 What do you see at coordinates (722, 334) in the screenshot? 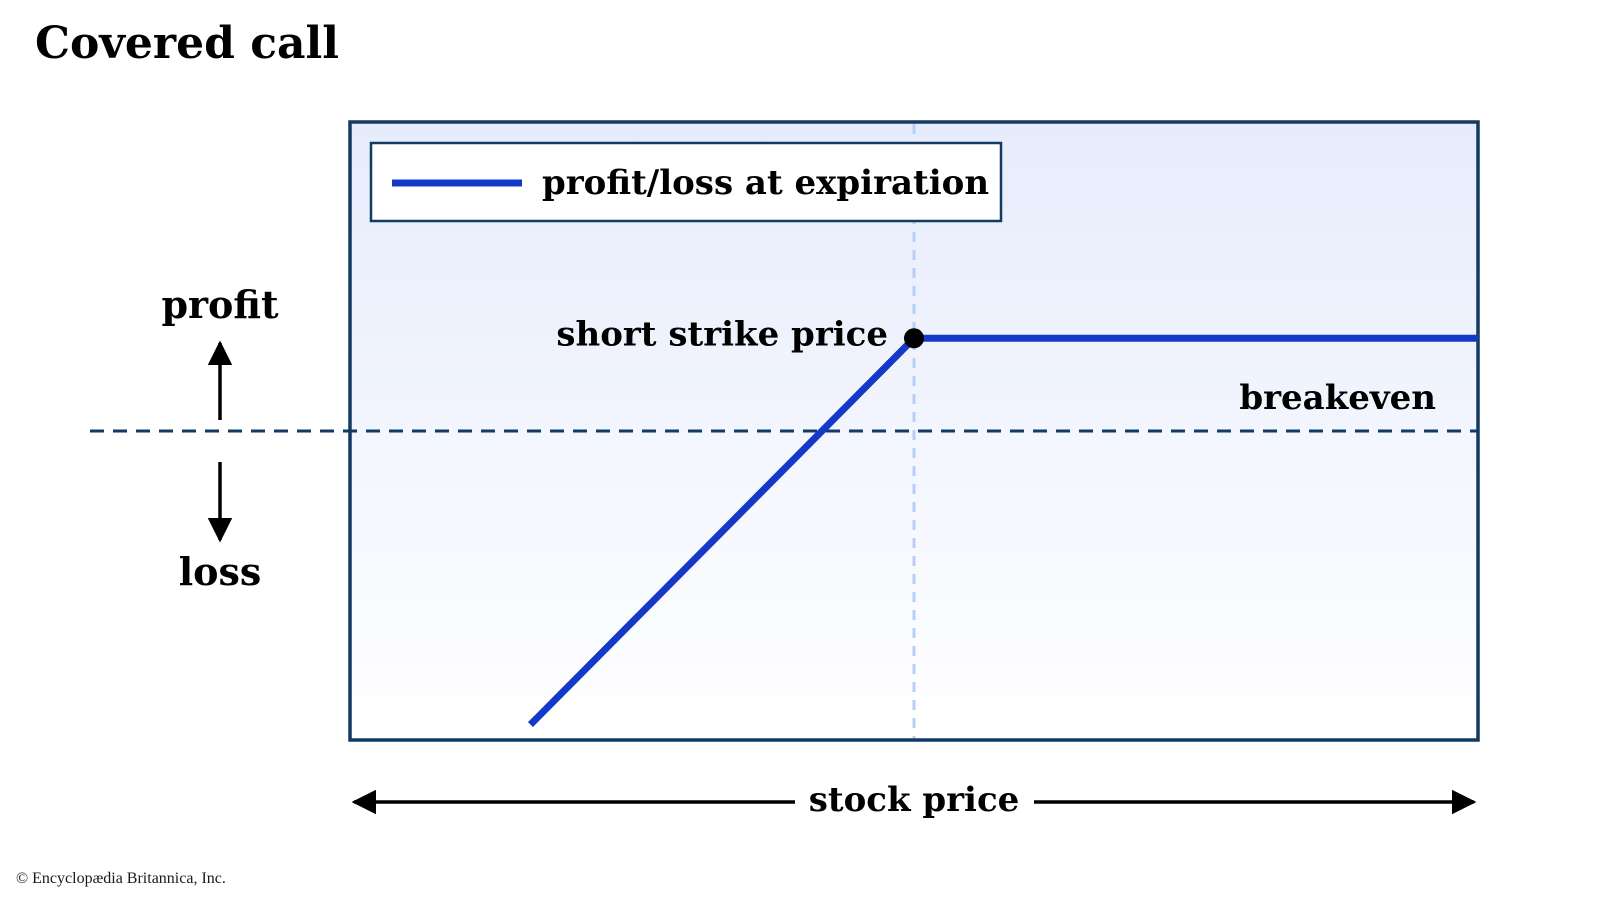
I see `strike-label: short strike price` at bounding box center [722, 334].